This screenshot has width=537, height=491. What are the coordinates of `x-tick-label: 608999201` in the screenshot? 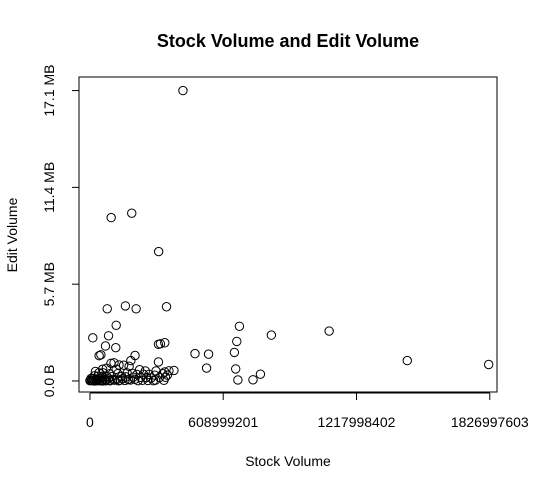 It's located at (223, 422).